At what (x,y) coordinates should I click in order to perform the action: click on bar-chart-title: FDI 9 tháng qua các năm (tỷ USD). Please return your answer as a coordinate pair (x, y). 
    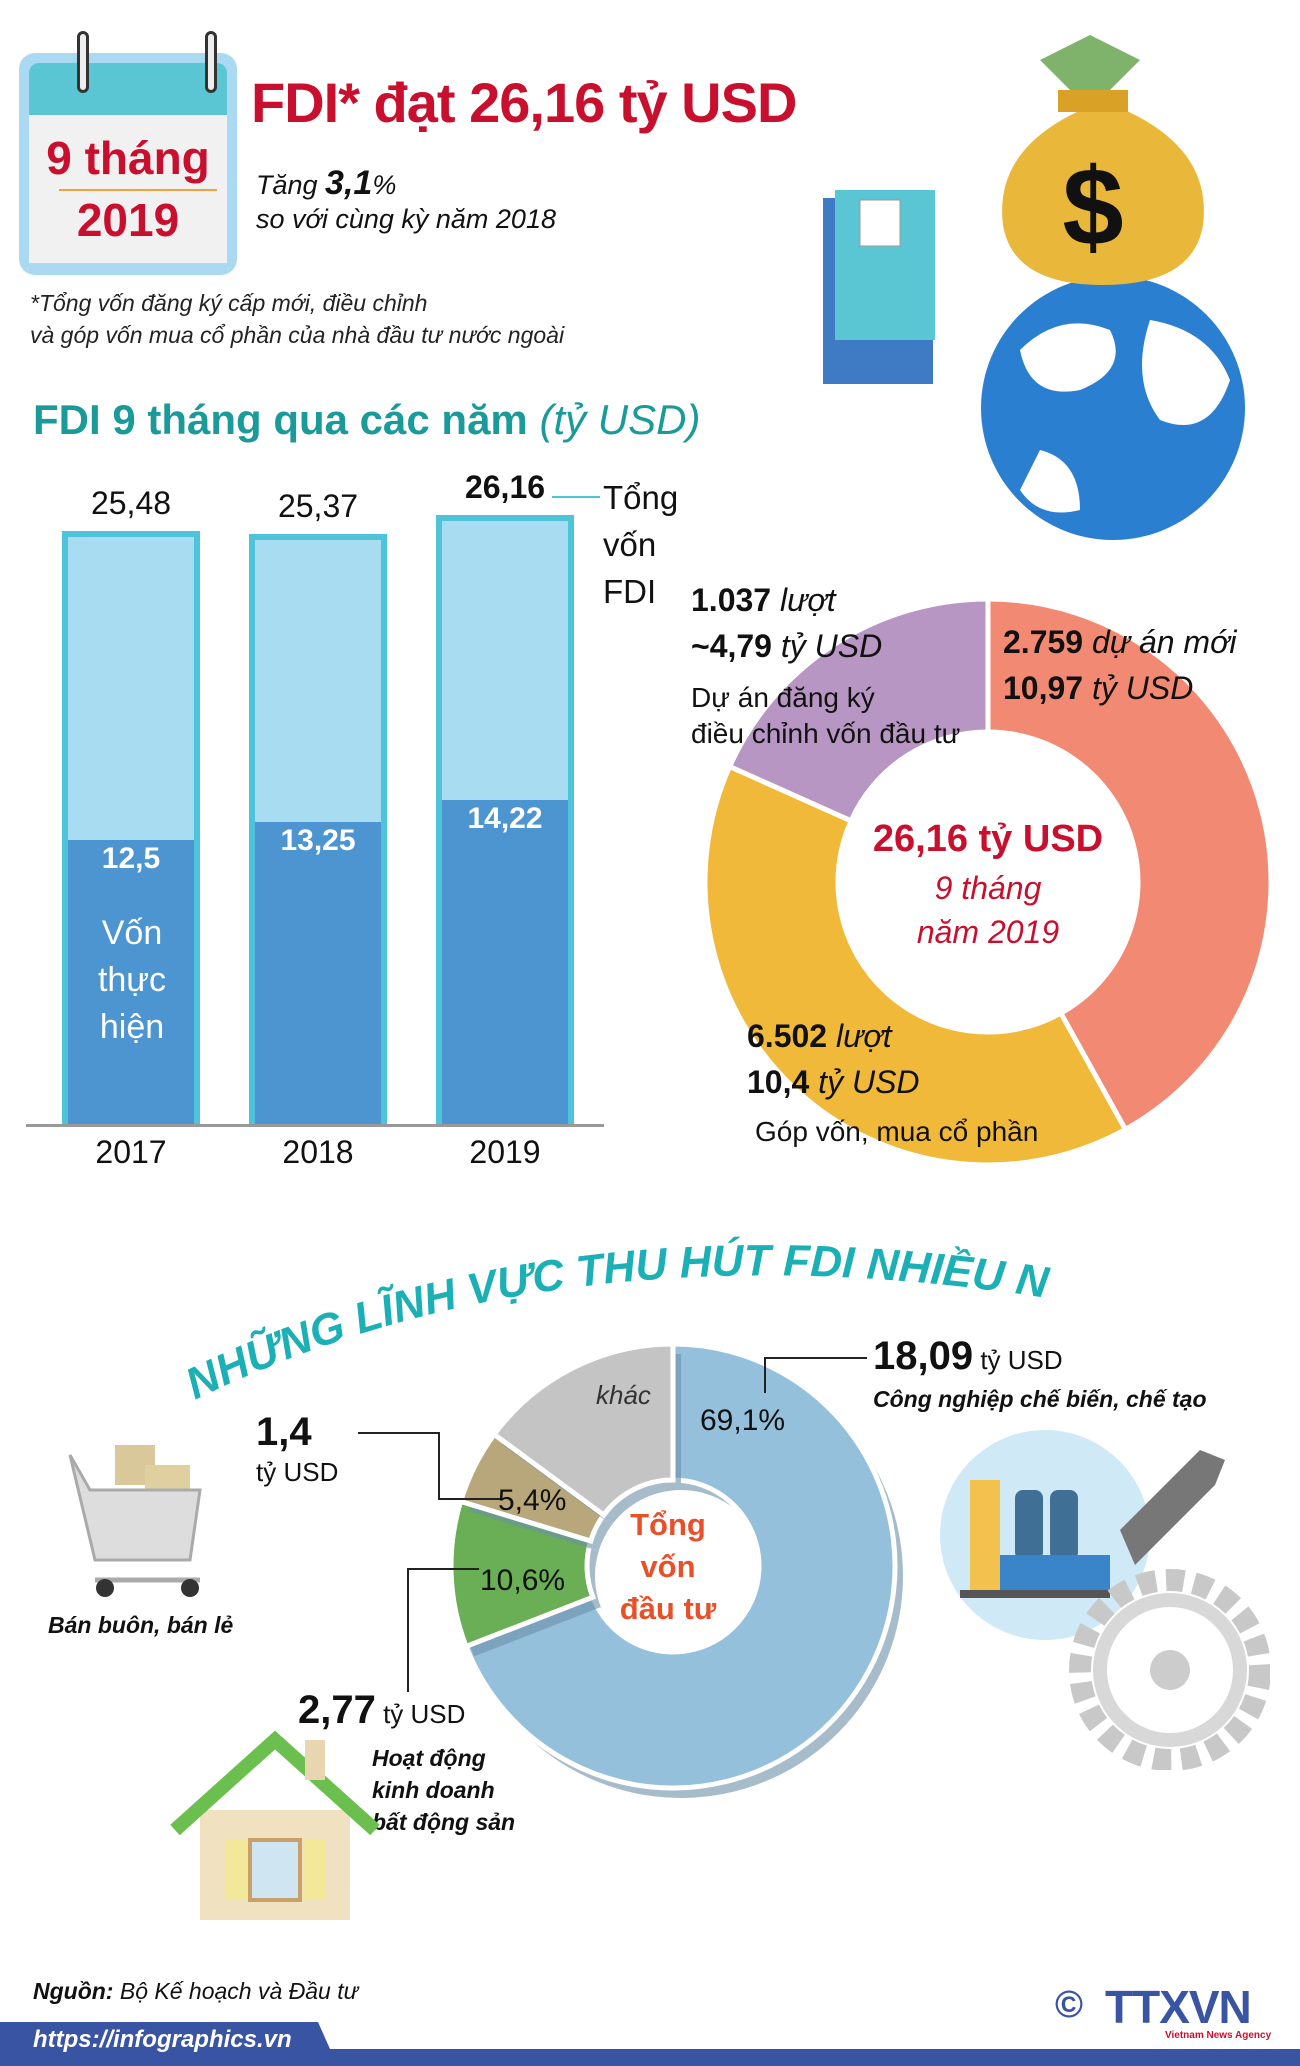
    Looking at the image, I should click on (367, 419).